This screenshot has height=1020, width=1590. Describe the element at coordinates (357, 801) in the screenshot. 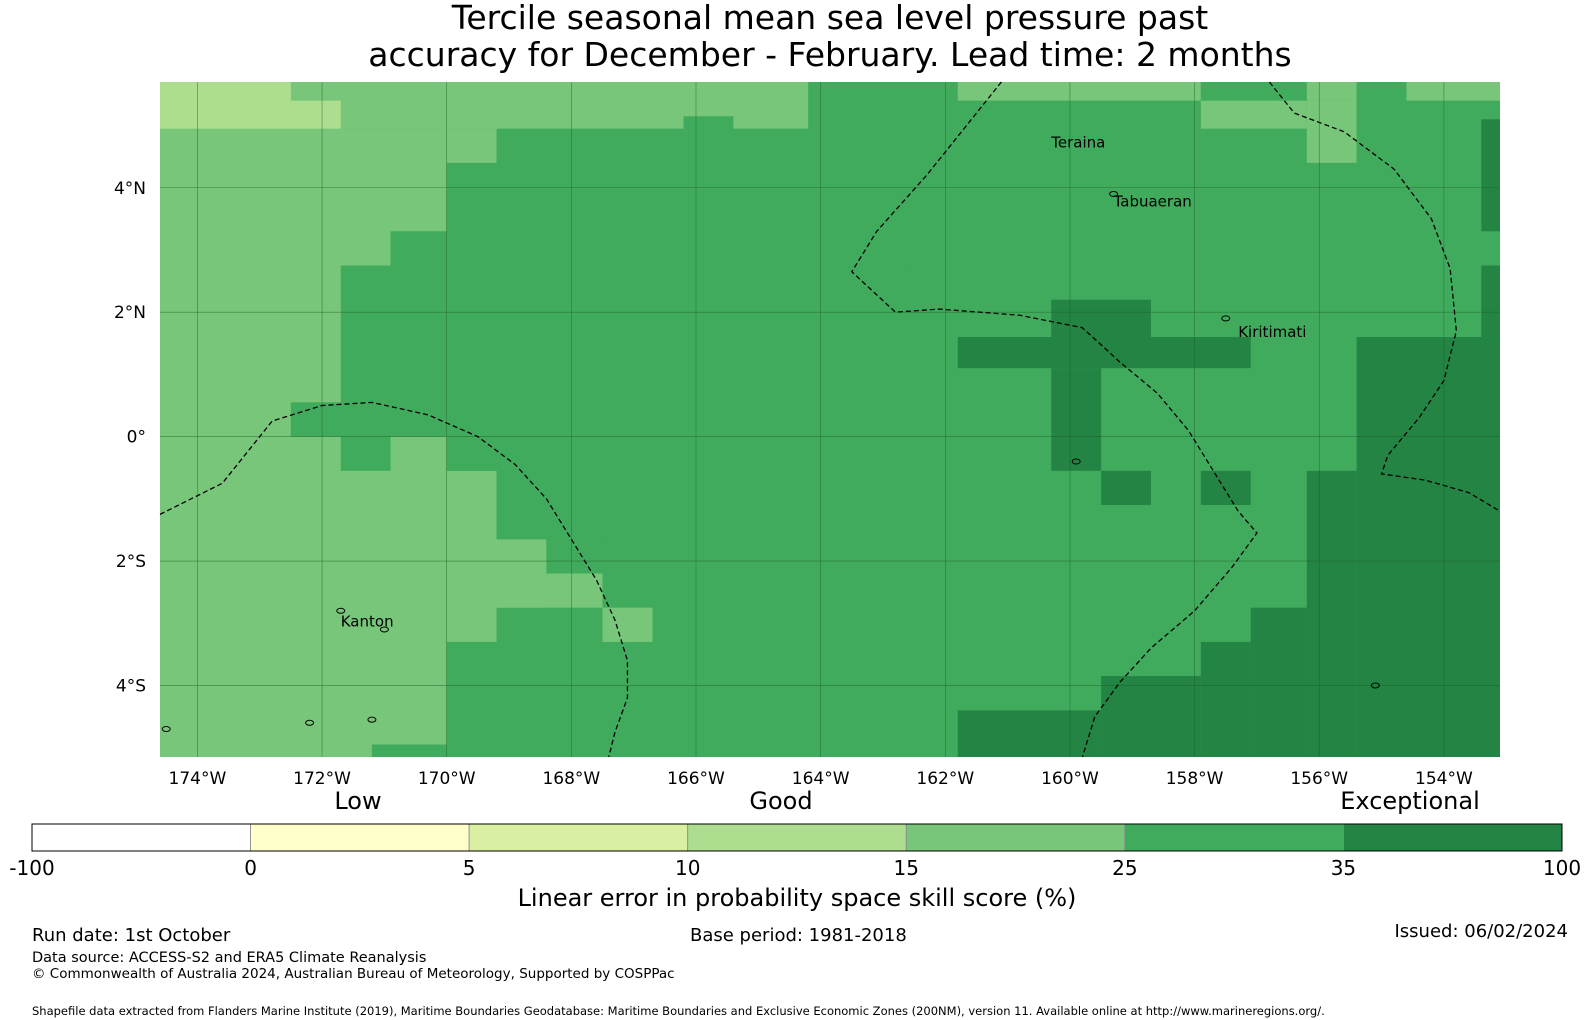

I see `colorbar-category-0: Low` at that location.